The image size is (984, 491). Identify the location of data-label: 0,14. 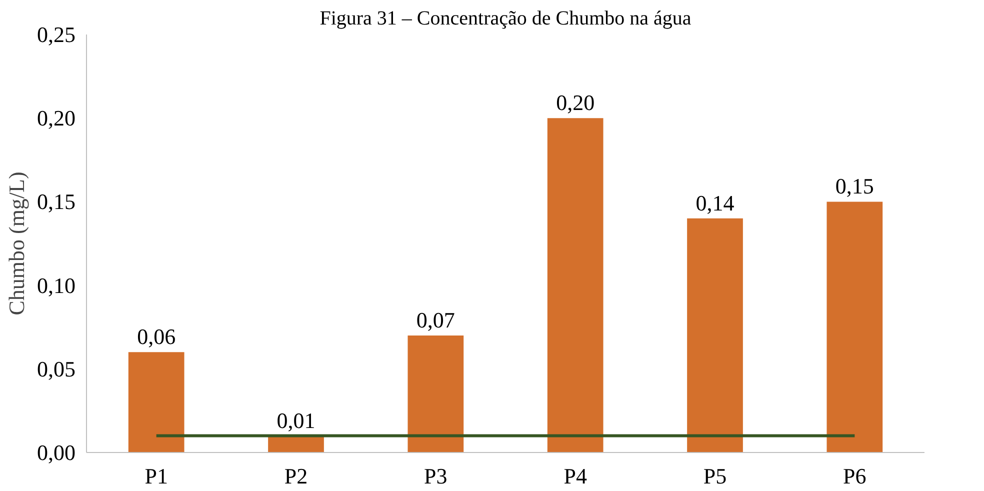
(715, 203).